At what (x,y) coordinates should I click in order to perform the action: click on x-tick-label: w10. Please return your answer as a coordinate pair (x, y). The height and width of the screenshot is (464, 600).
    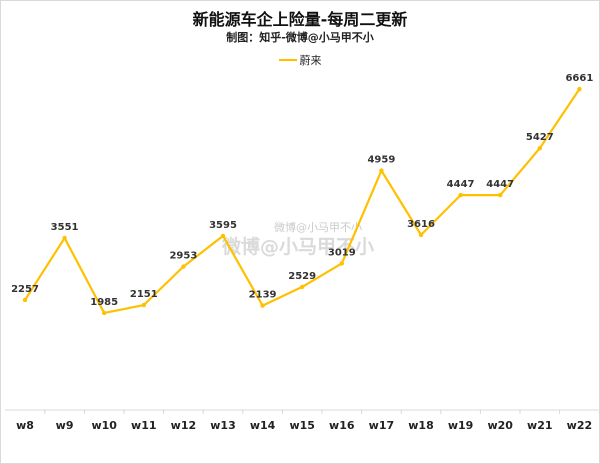
    Looking at the image, I should click on (104, 425).